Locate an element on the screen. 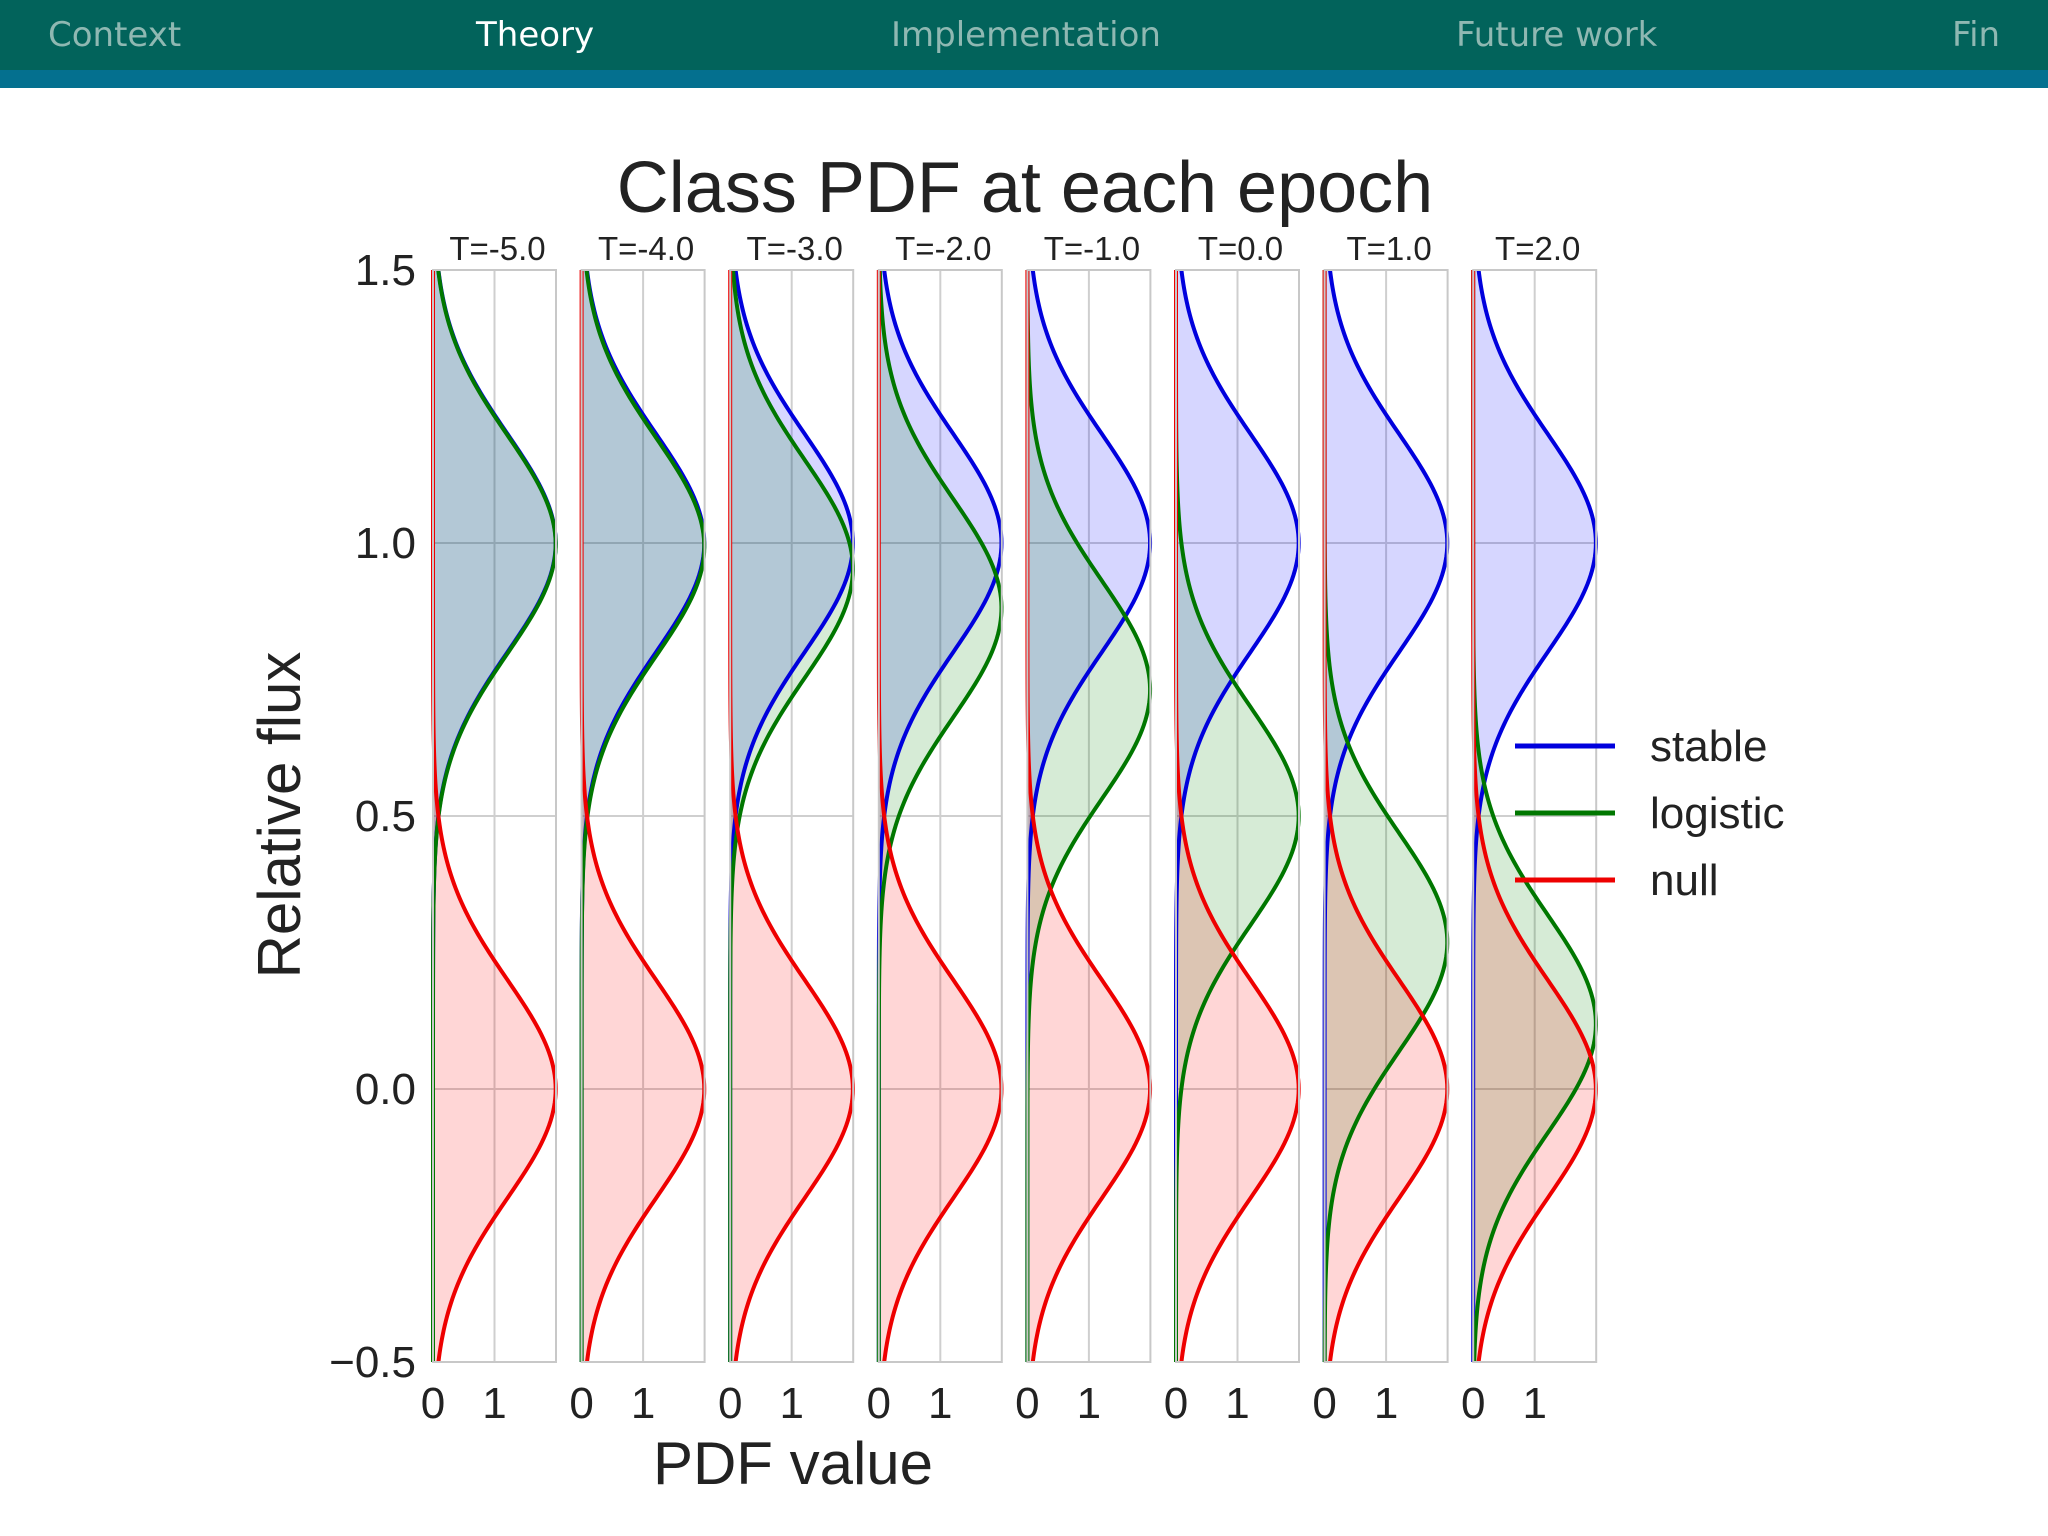 Image resolution: width=2048 pixels, height=1536 pixels. panel-2: T=-3.0 0 1 is located at coordinates (786, 829).